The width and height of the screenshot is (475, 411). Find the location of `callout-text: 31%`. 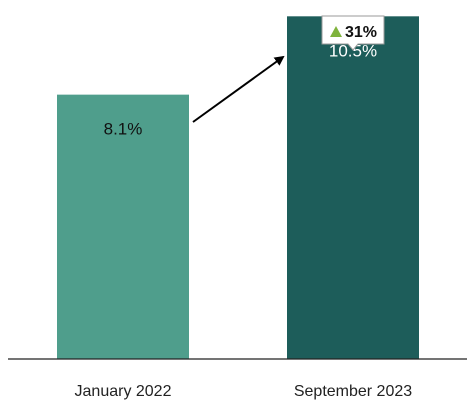

callout-text: 31% is located at coordinates (361, 32).